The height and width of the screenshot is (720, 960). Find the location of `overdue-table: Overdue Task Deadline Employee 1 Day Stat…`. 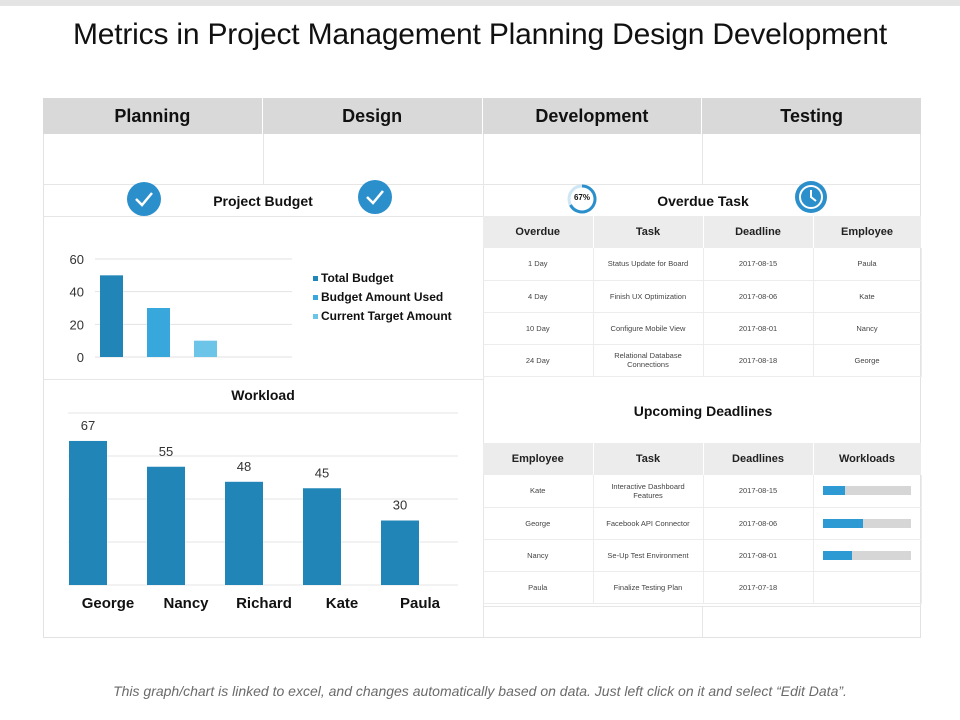

overdue-table: Overdue Task Deadline Employee 1 Day Stat… is located at coordinates (702, 296).